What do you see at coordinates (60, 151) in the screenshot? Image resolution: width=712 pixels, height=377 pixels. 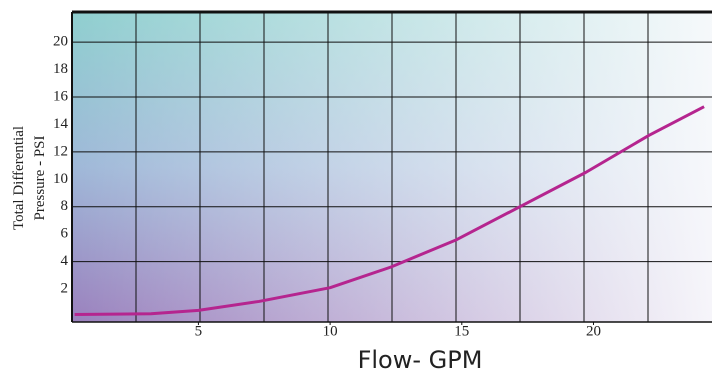 I see `y-tick-label: 12` at bounding box center [60, 151].